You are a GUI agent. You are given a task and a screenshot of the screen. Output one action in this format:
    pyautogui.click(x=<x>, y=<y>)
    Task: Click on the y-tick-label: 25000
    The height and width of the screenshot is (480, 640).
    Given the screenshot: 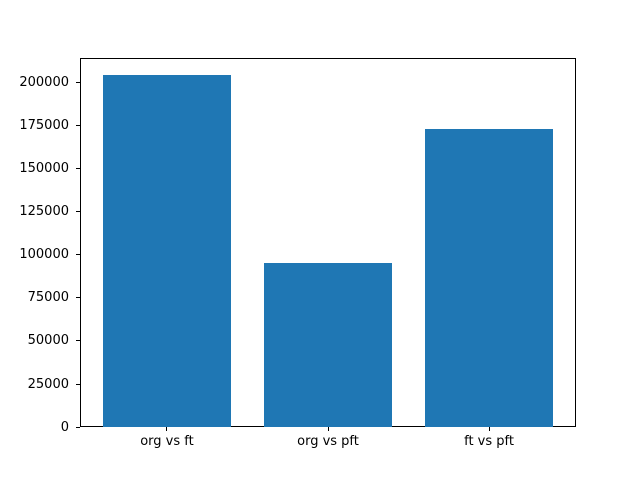 What is the action you would take?
    pyautogui.click(x=48, y=384)
    